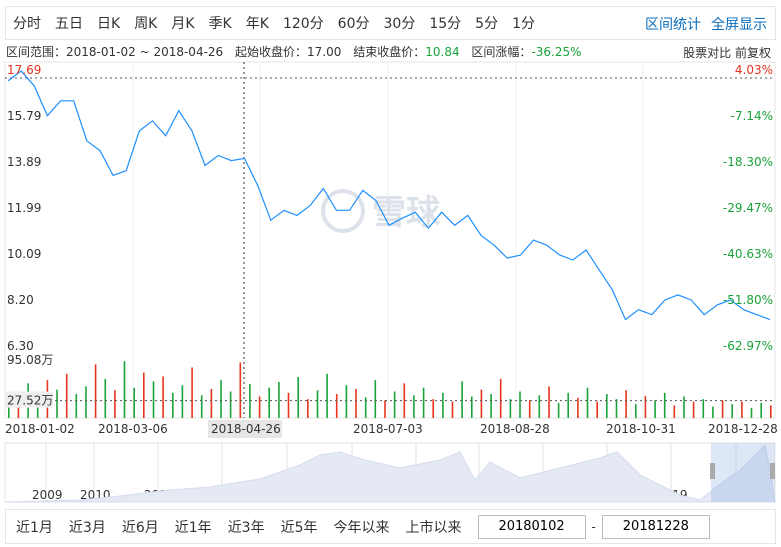 The width and height of the screenshot is (781, 547). I want to click on range-3y: 近3年, so click(246, 527).